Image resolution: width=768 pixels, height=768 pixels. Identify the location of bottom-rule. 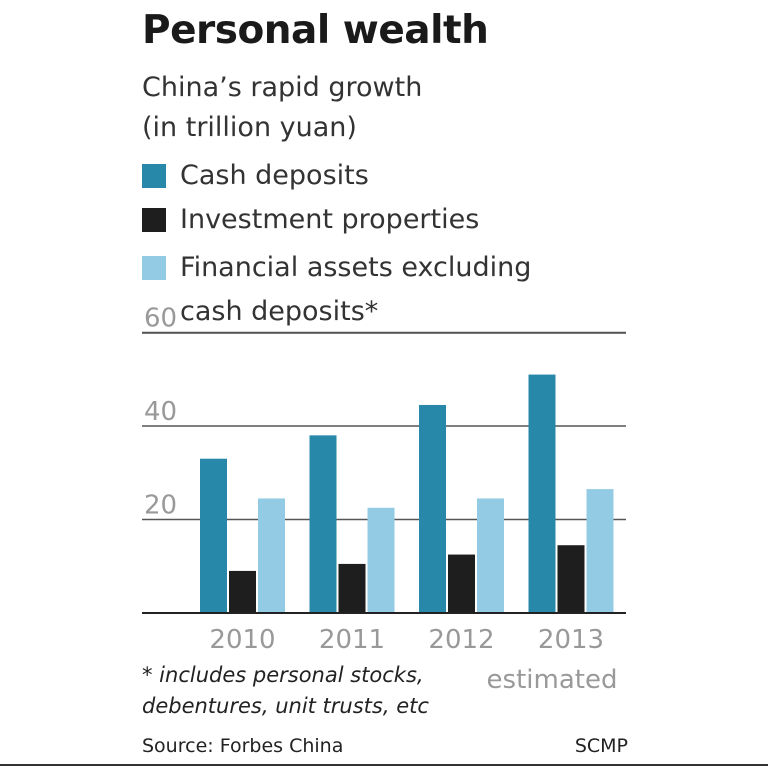
(384, 765).